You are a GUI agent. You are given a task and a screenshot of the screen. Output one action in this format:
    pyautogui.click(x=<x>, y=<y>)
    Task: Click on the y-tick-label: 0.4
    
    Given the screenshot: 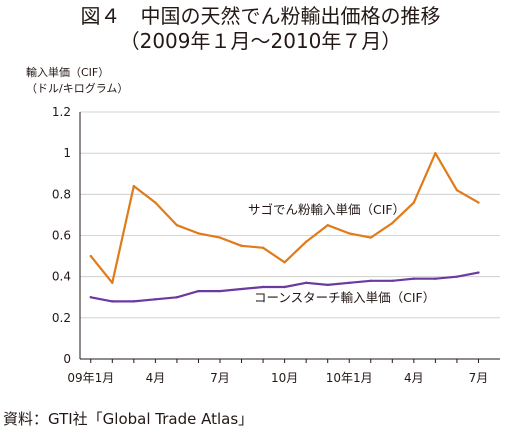 What is the action you would take?
    pyautogui.click(x=61, y=277)
    